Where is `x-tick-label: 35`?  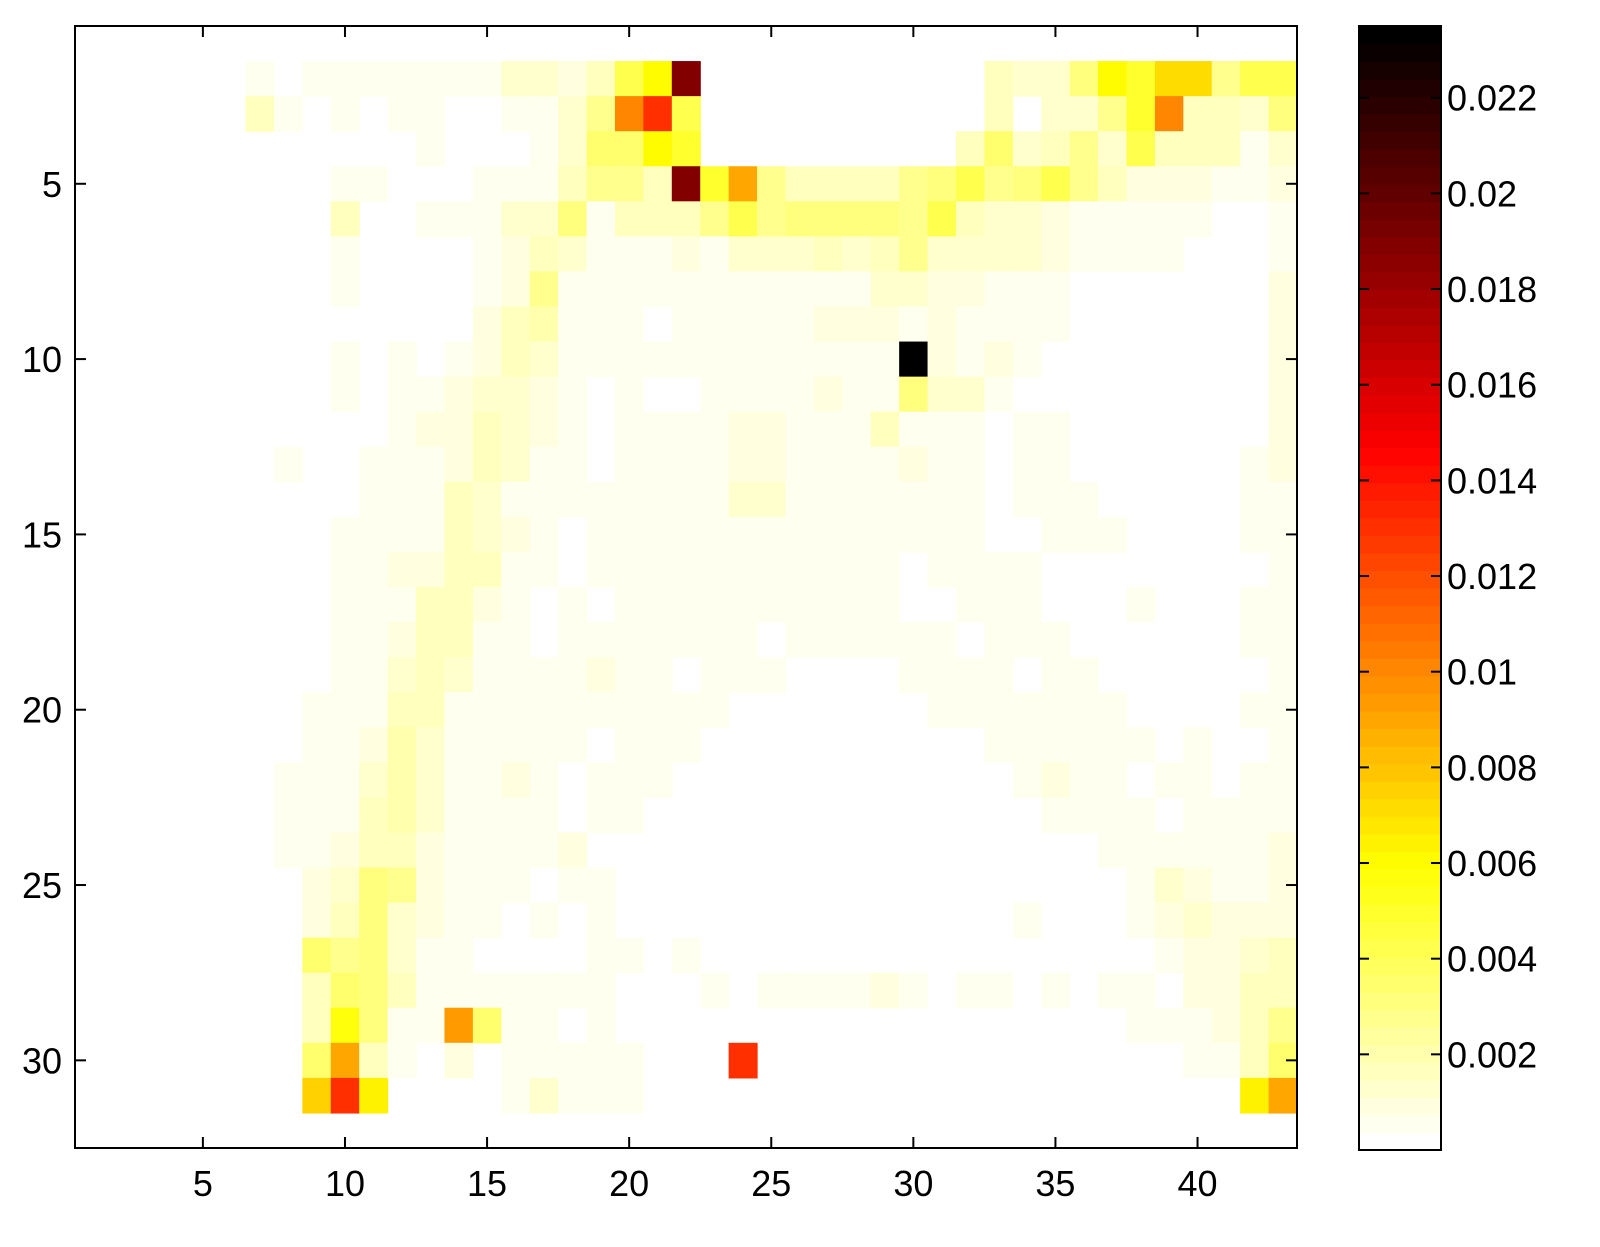 x-tick-label: 35 is located at coordinates (1055, 1183).